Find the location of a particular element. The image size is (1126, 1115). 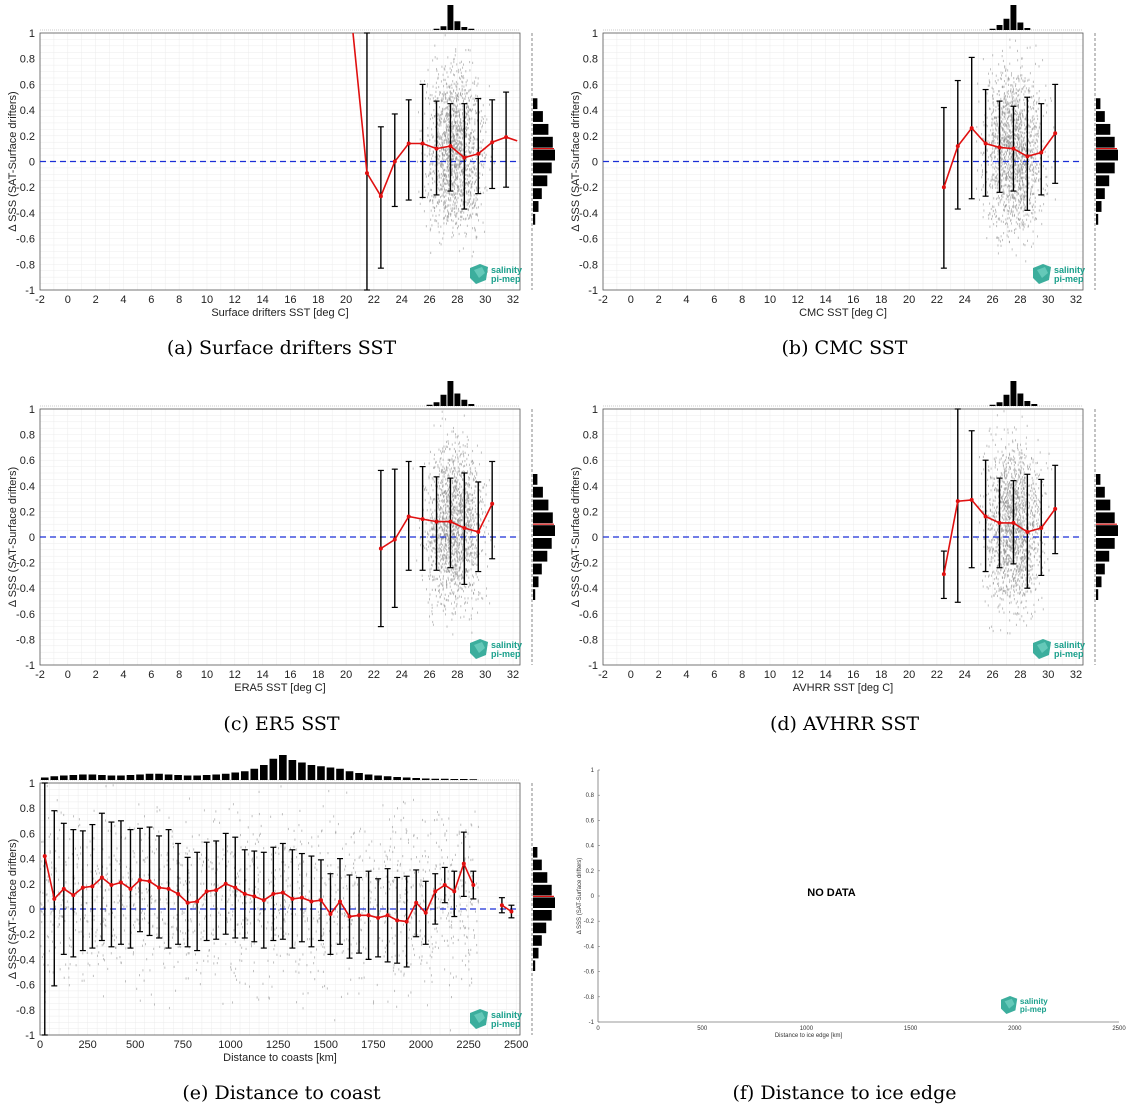

mean-point is located at coordinates (985, 143).